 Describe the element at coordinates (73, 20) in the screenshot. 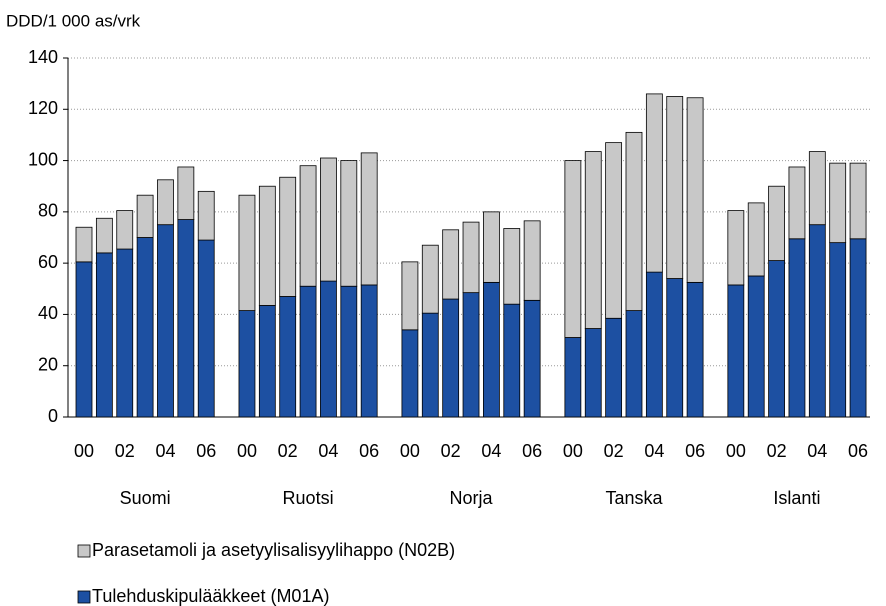

I see `y-axis-label: DDD/1 000 as/vrk` at that location.